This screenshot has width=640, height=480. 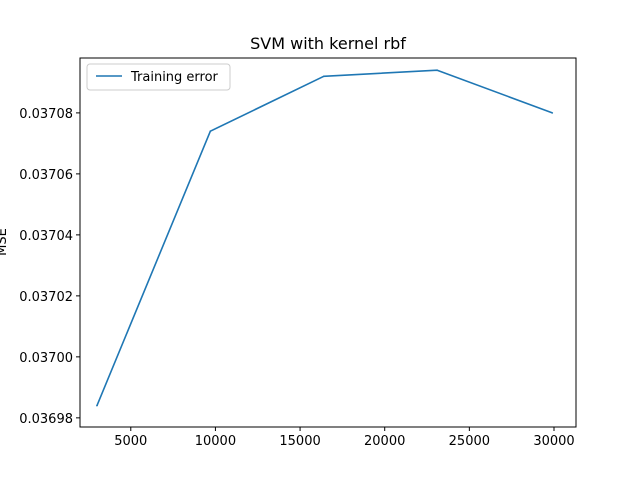 I want to click on x-tick-label: 25000, so click(x=469, y=441).